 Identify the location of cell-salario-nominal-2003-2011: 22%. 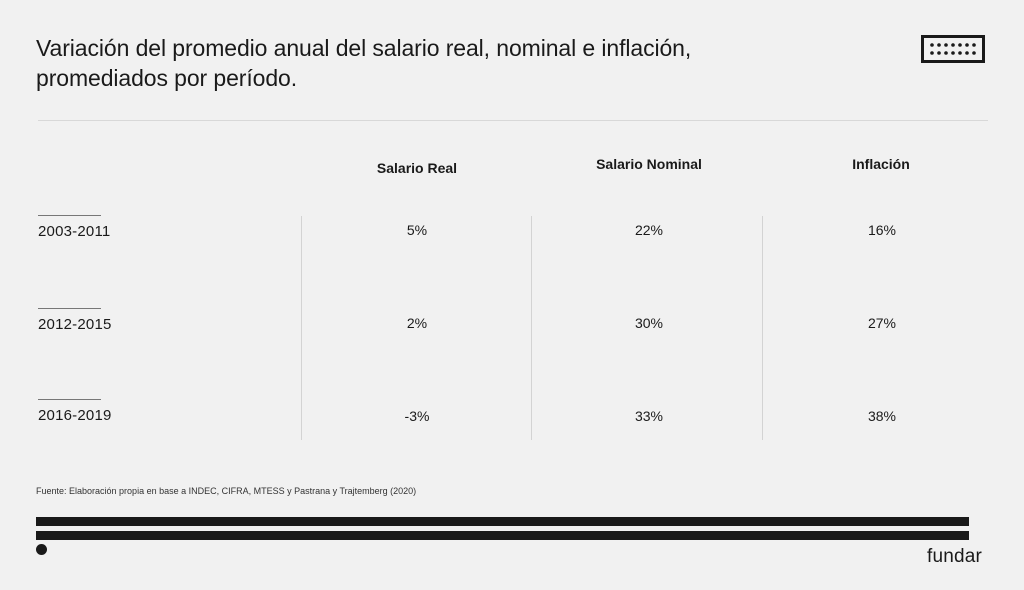
(649, 230).